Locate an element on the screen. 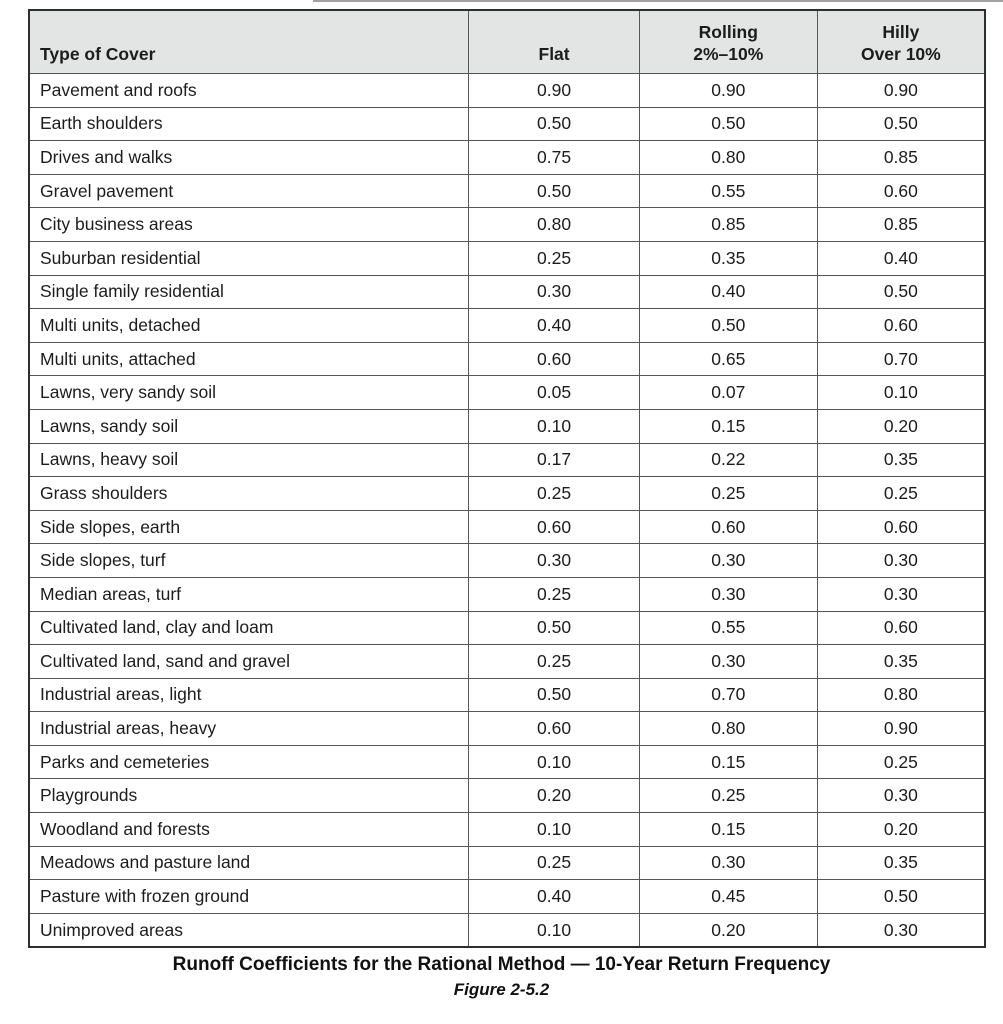  cover-cell: Meadows and pasture land is located at coordinates (249, 863).